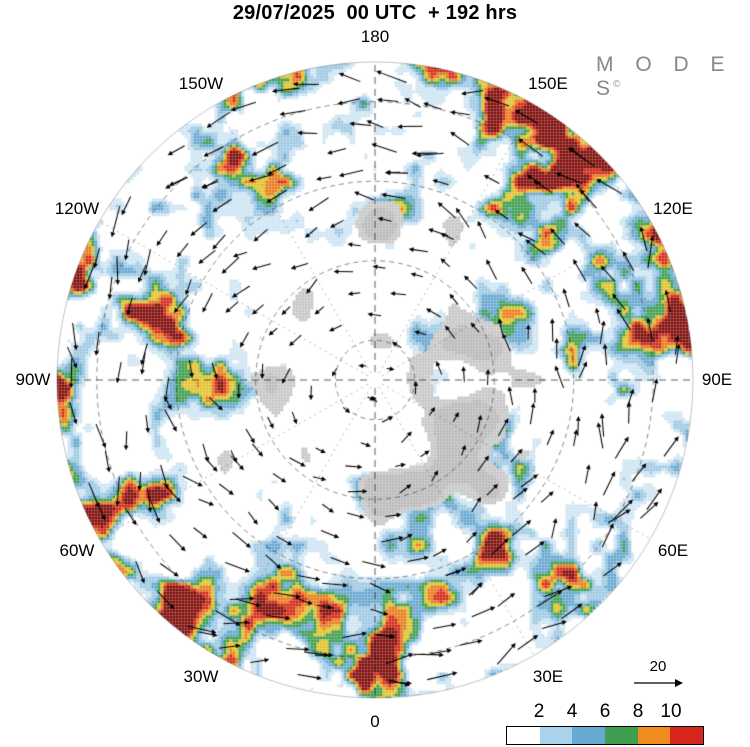  Describe the element at coordinates (77, 208) in the screenshot. I see `lon-label-120w: 120W` at that location.